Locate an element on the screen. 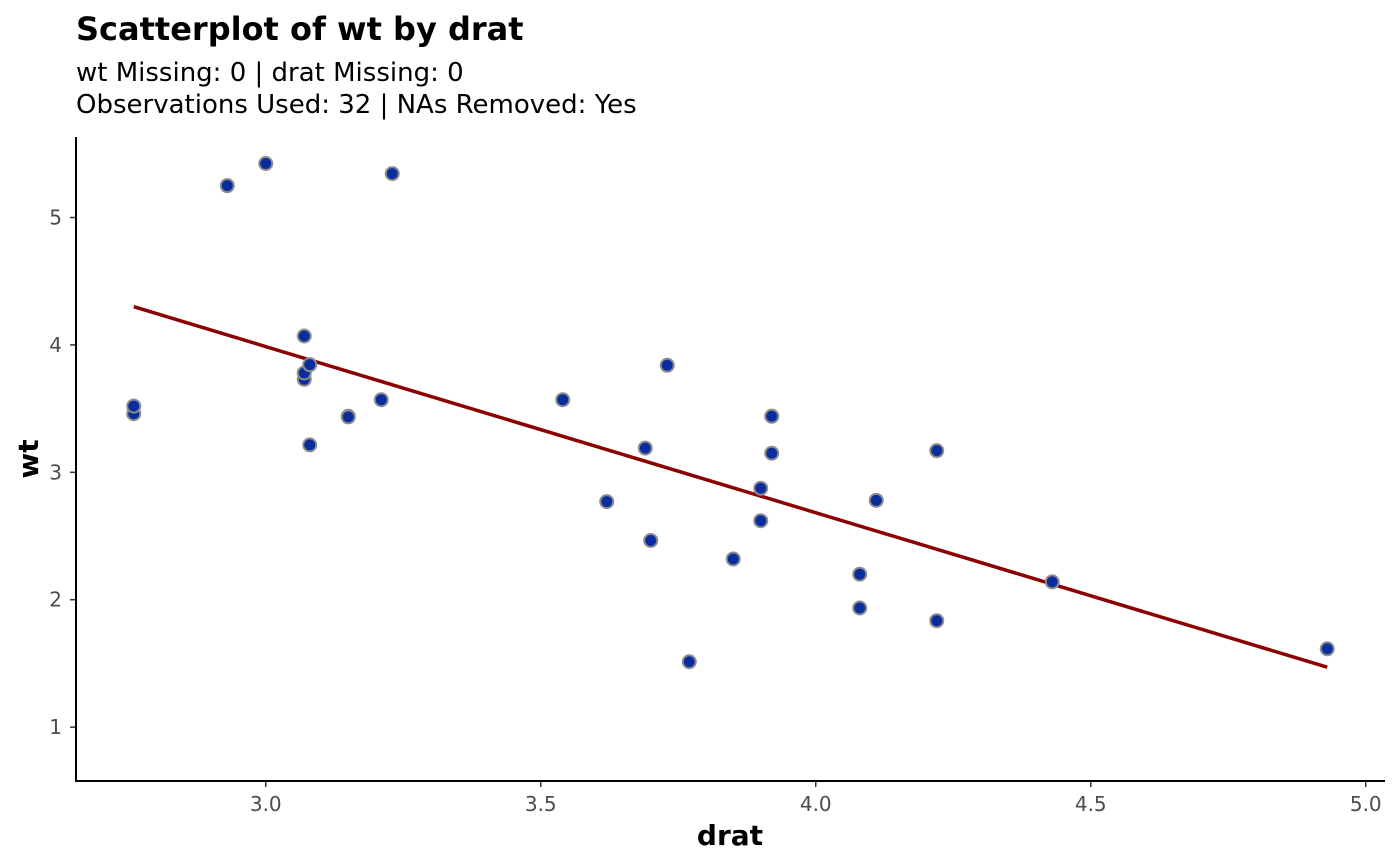  x-tick-label: 4.5 is located at coordinates (1091, 804).